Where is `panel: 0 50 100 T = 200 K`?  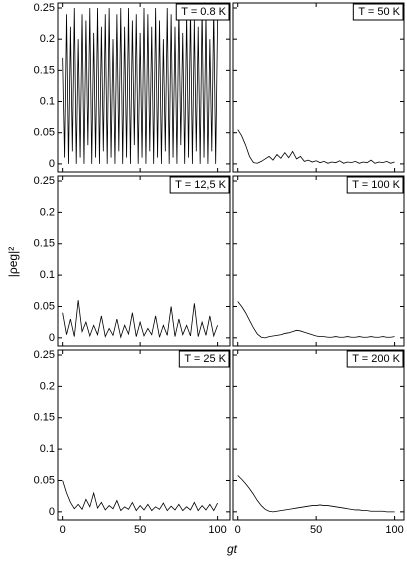 panel: 0 50 100 T = 200 K is located at coordinates (318, 442).